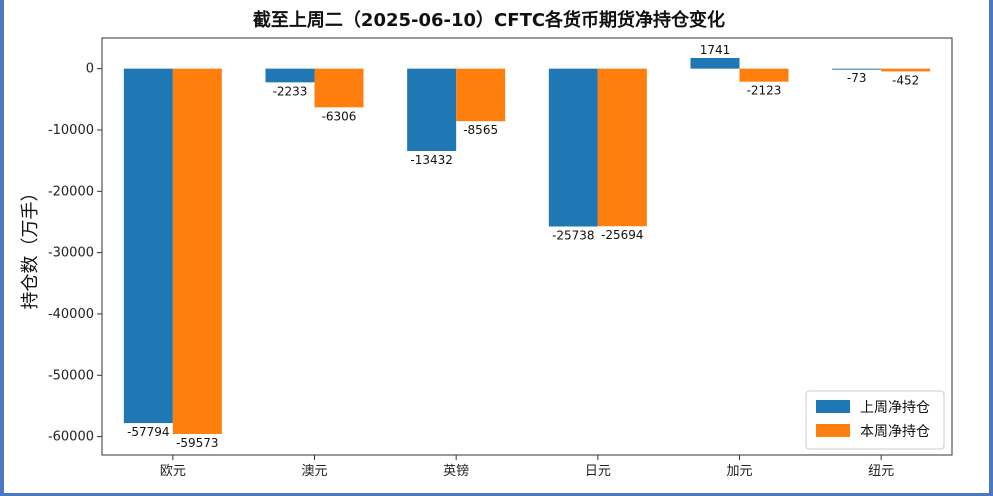 The height and width of the screenshot is (496, 993). Describe the element at coordinates (456, 471) in the screenshot. I see `x-tick-label: 英镑` at that location.